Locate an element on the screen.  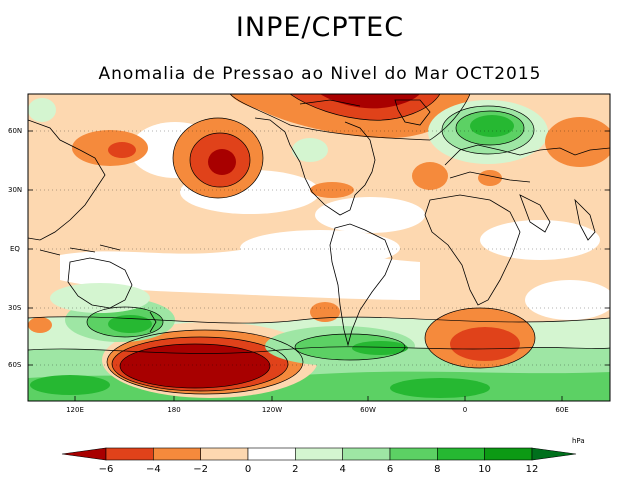
lon-label: 60E is located at coordinates (561, 410).